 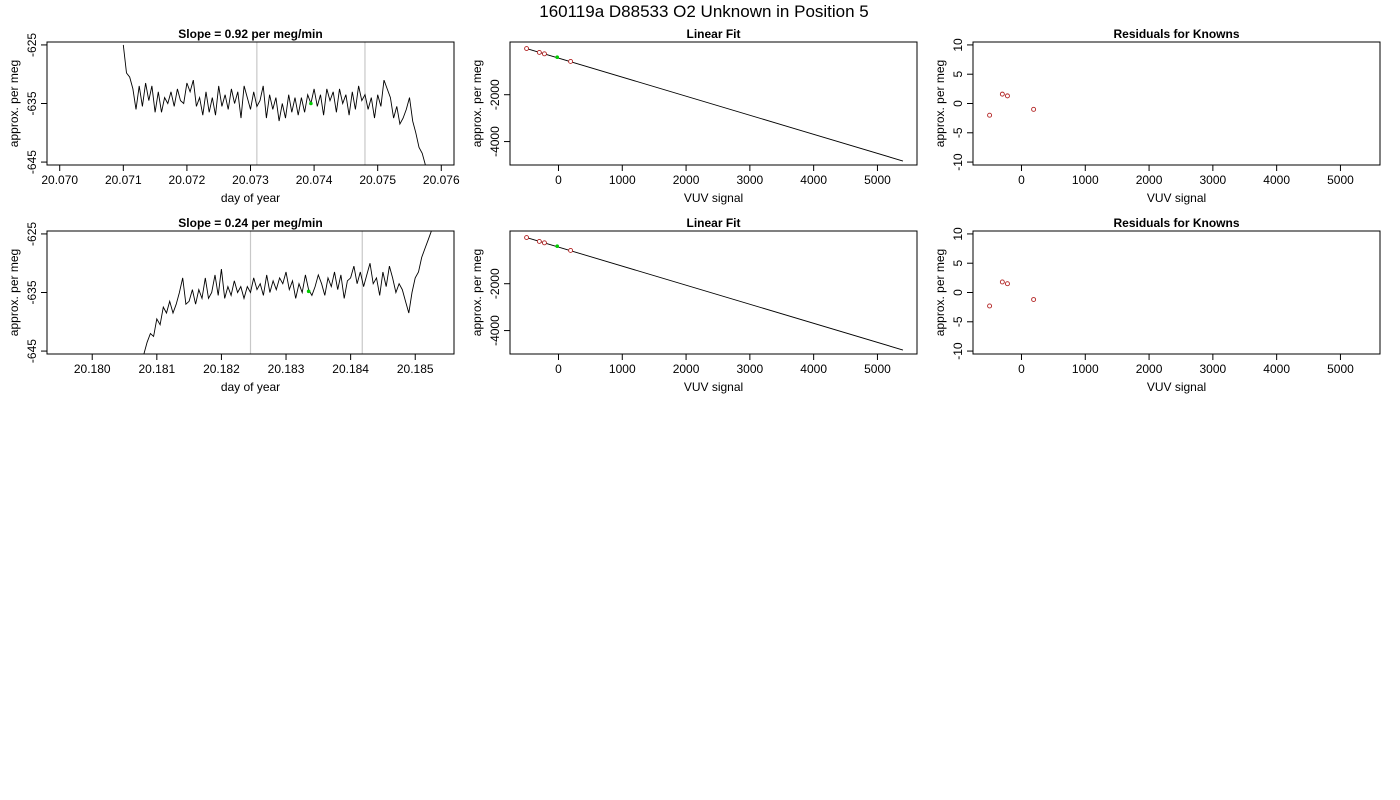 What do you see at coordinates (32, 162) in the screenshot?
I see `y-tick-label: -645` at bounding box center [32, 162].